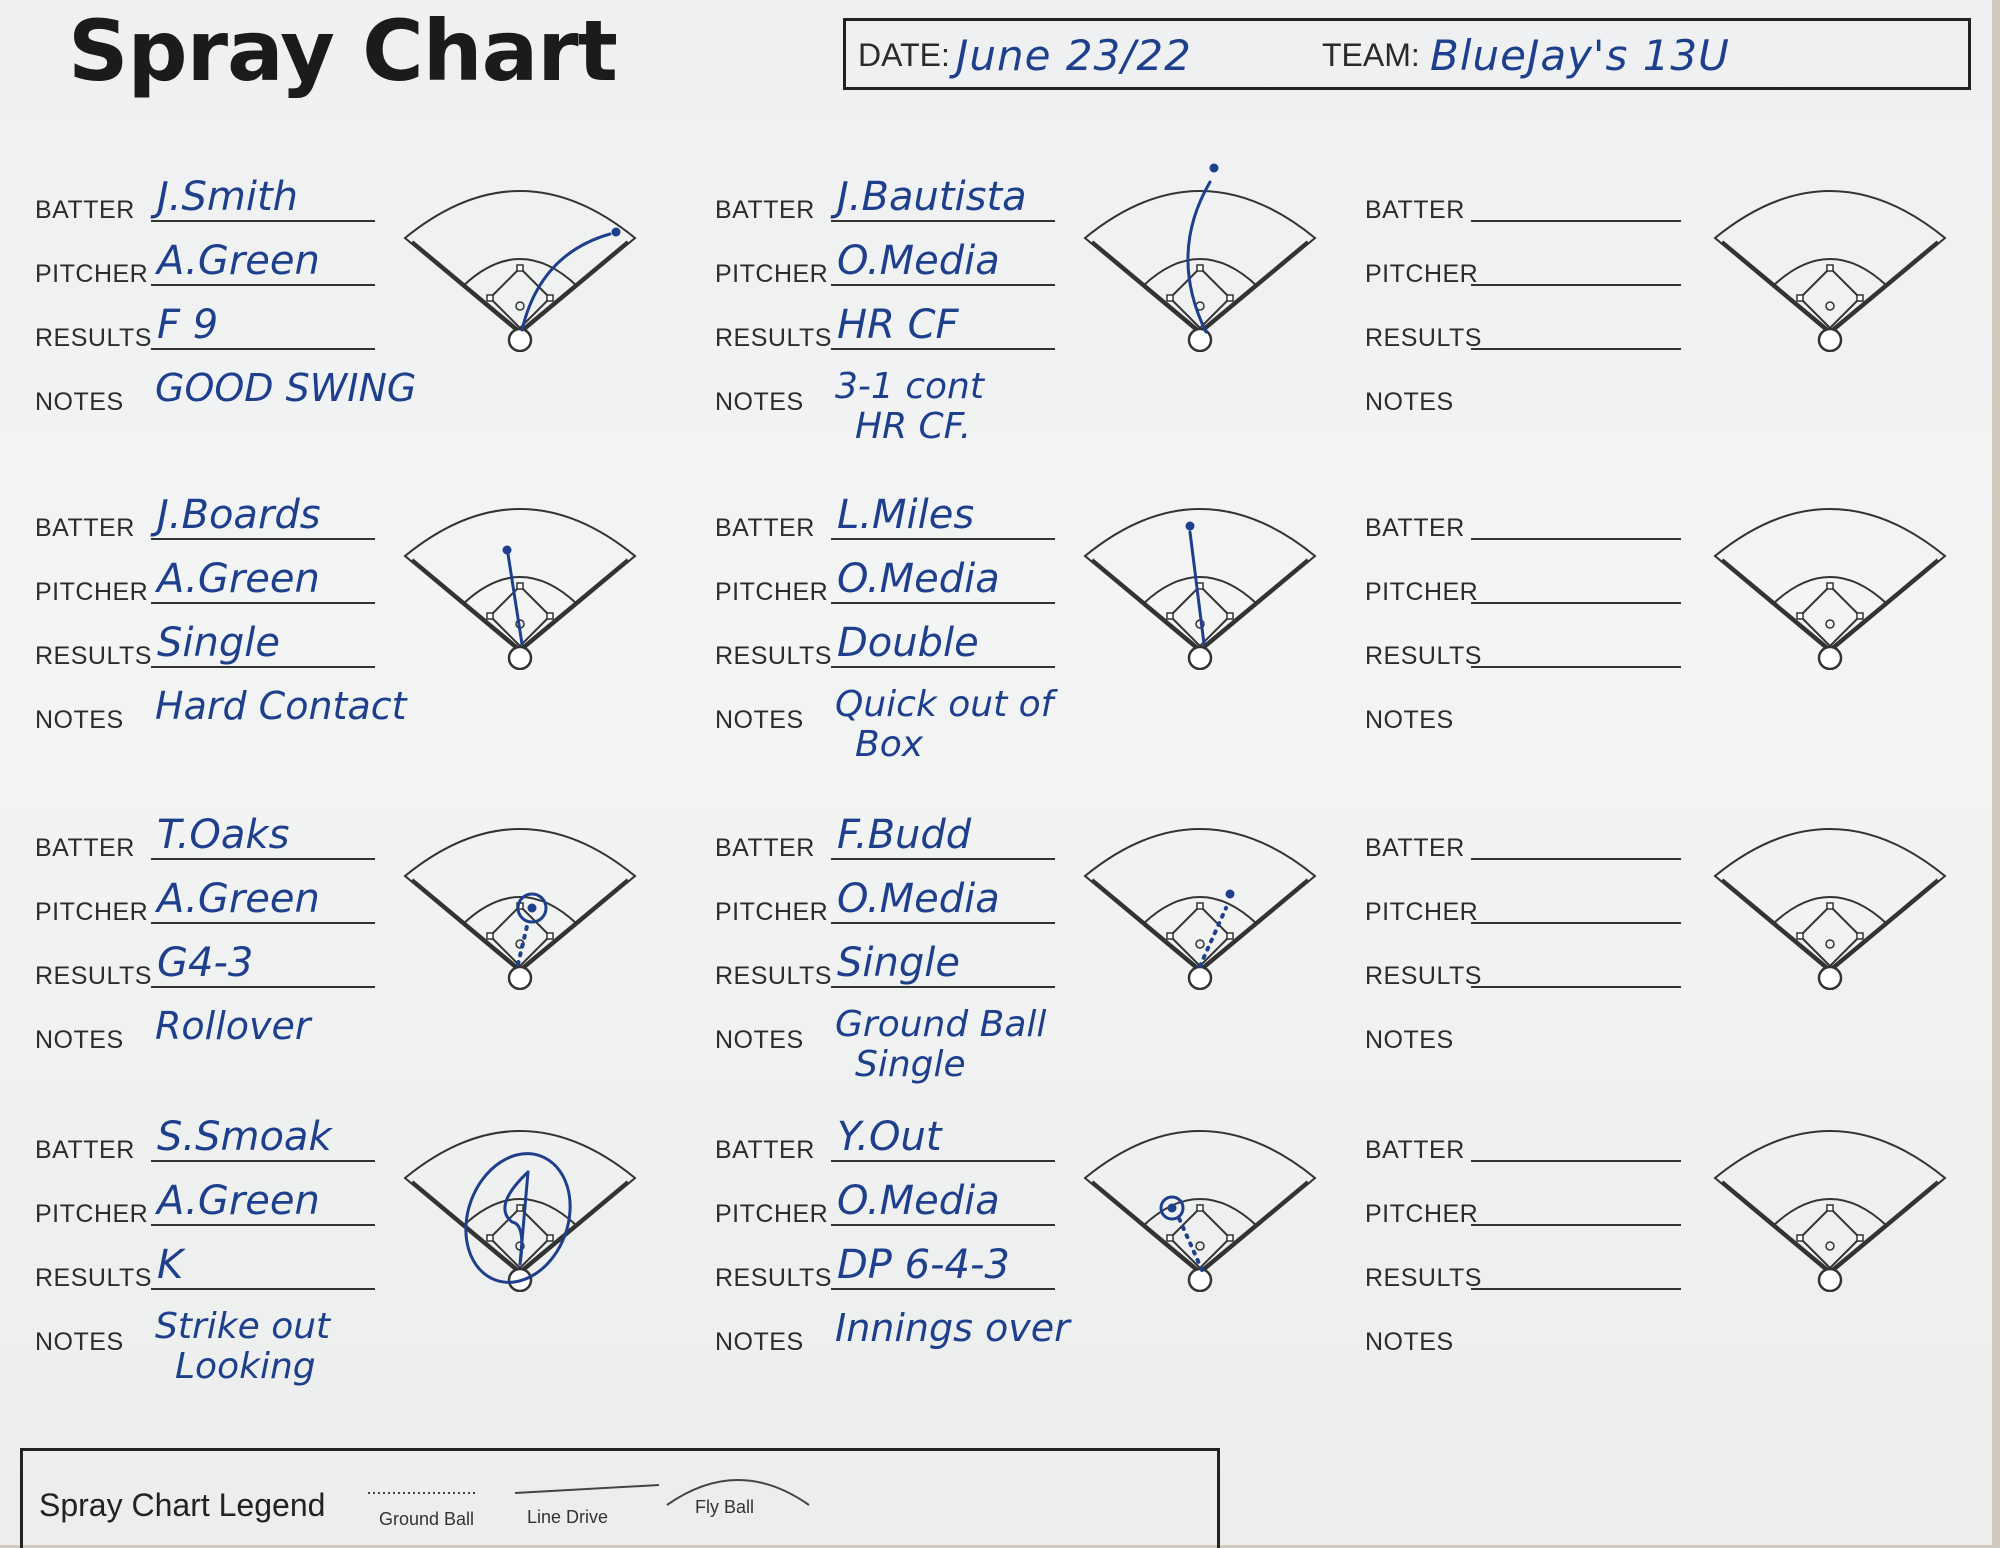  What do you see at coordinates (941, 1024) in the screenshot?
I see `notes-value: Ground Ball` at bounding box center [941, 1024].